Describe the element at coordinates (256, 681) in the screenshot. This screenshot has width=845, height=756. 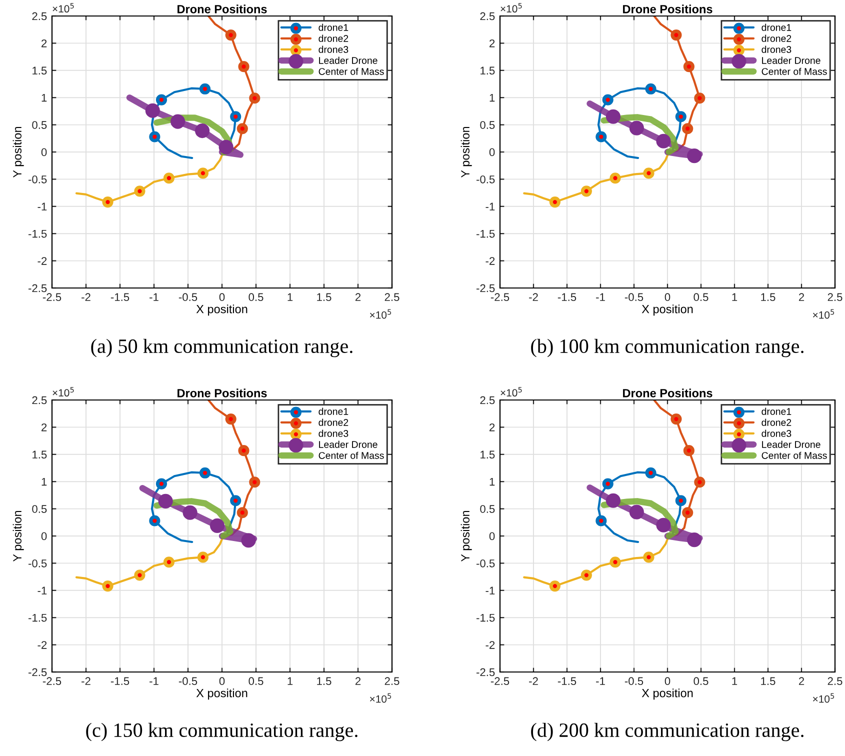
I see `x-tick-label: 0.5` at that location.